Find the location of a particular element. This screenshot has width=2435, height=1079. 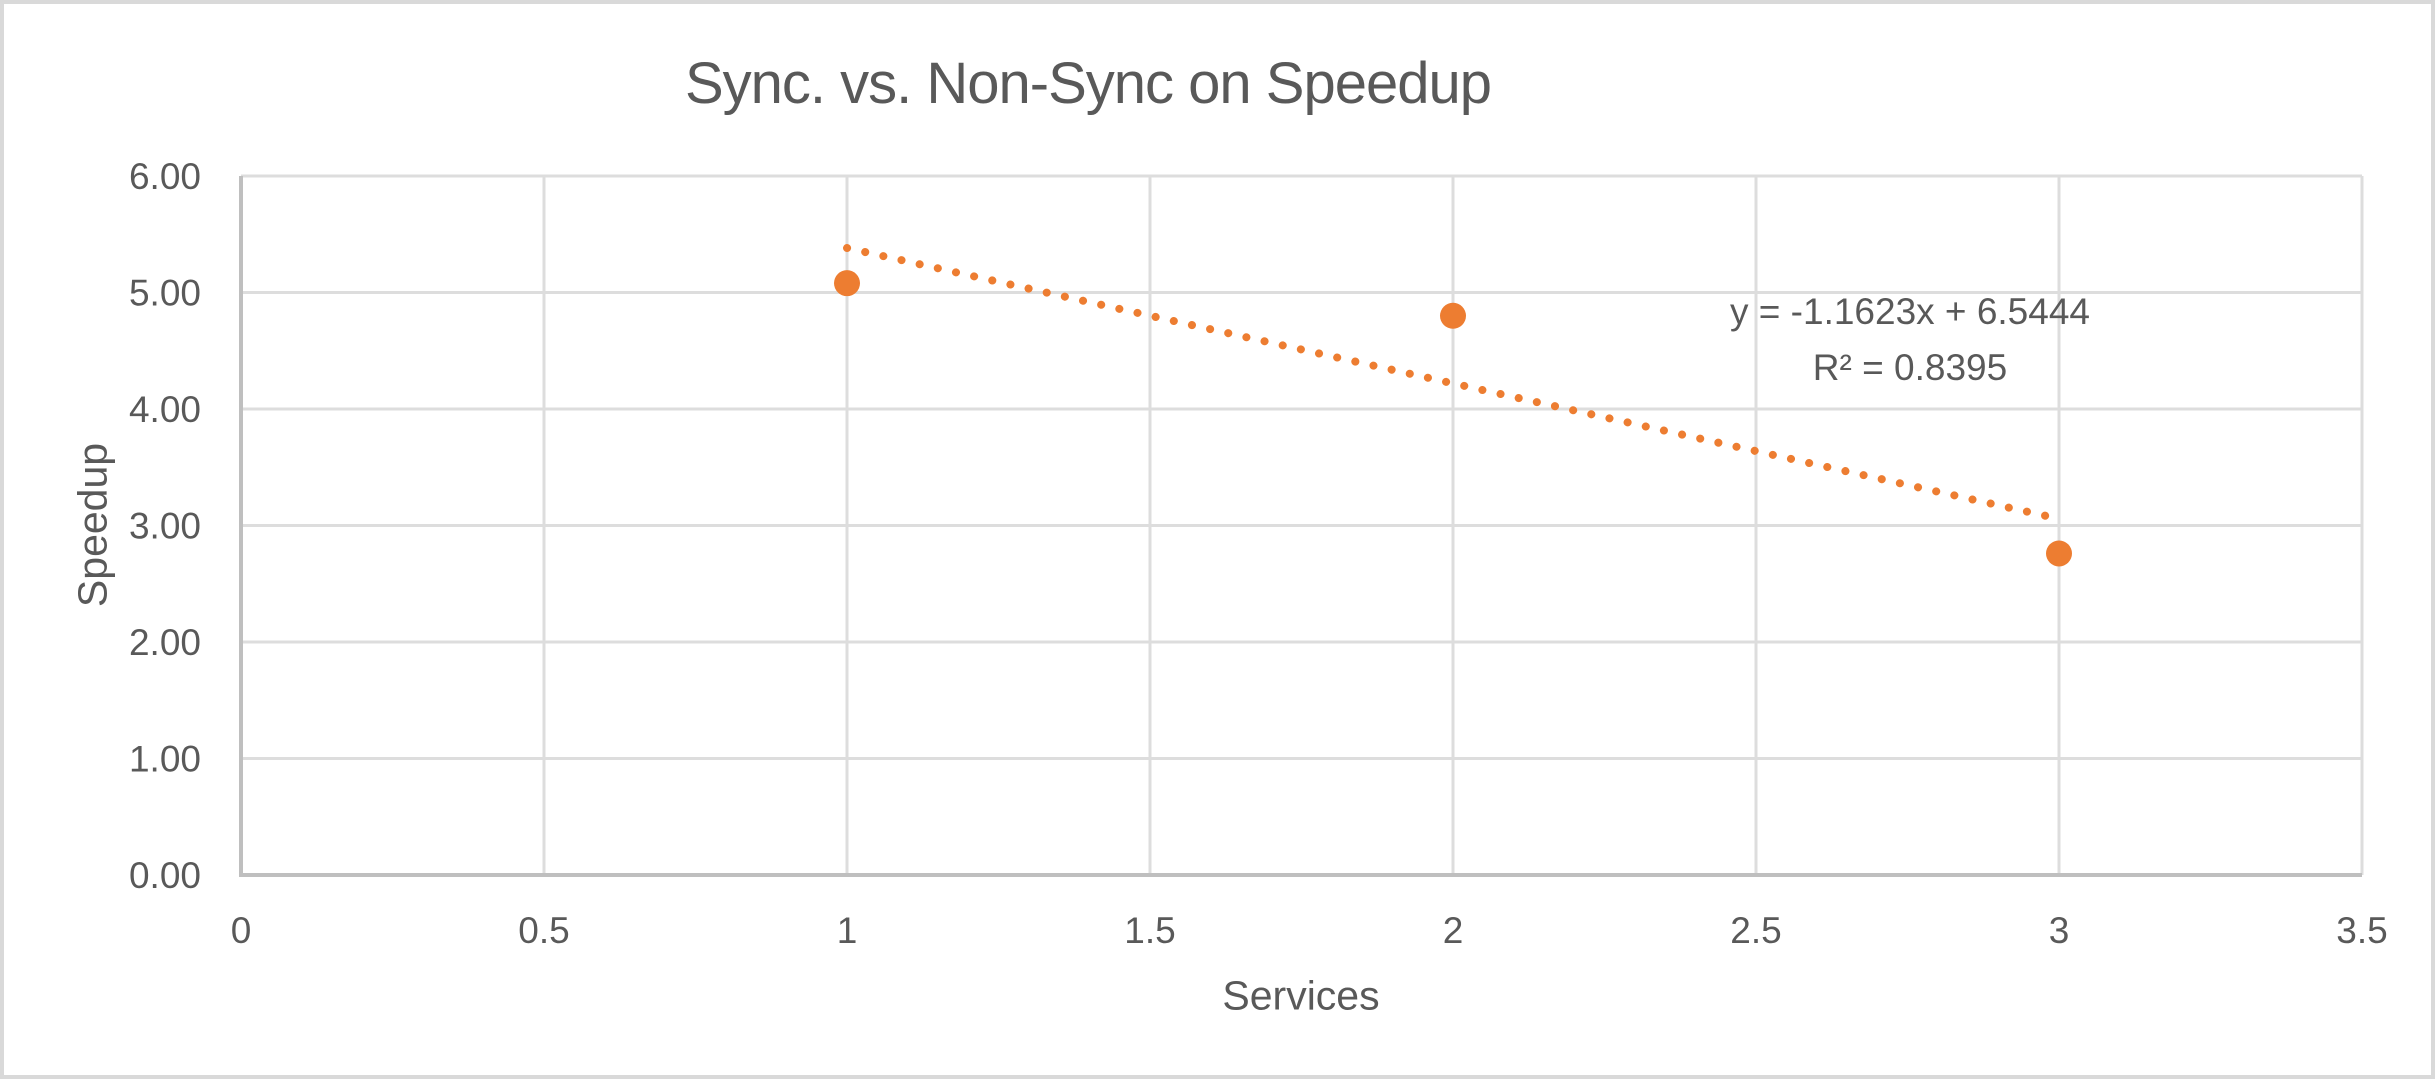

x-tick-label: 0.5 is located at coordinates (543, 930).